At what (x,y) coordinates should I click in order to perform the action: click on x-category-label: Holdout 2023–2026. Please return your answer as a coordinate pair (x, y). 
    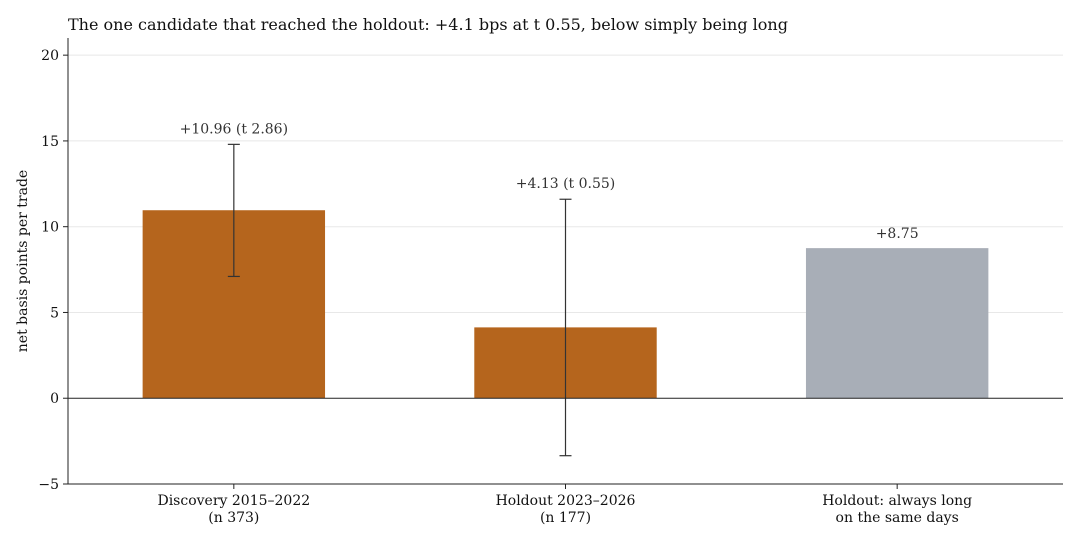
    Looking at the image, I should click on (566, 501).